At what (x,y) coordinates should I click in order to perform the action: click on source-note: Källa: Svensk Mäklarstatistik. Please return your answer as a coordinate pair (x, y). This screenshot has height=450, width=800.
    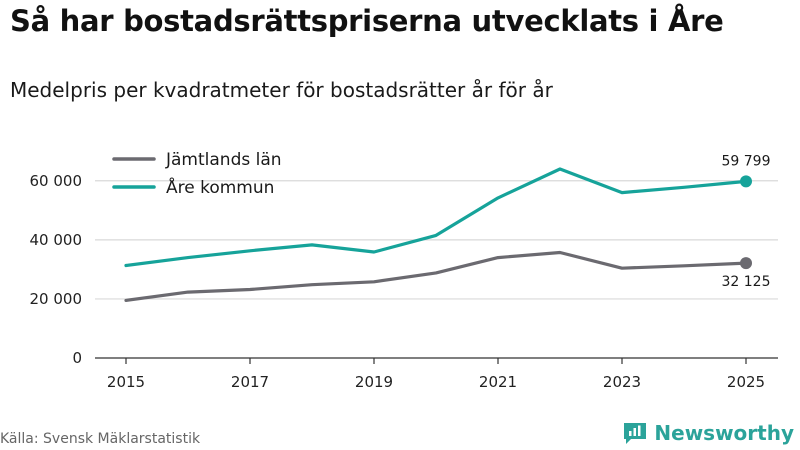
    Looking at the image, I should click on (100, 439).